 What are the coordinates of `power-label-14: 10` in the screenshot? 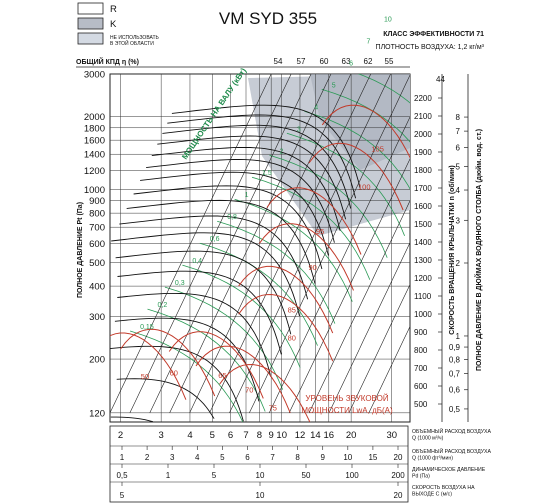 It's located at (388, 19).